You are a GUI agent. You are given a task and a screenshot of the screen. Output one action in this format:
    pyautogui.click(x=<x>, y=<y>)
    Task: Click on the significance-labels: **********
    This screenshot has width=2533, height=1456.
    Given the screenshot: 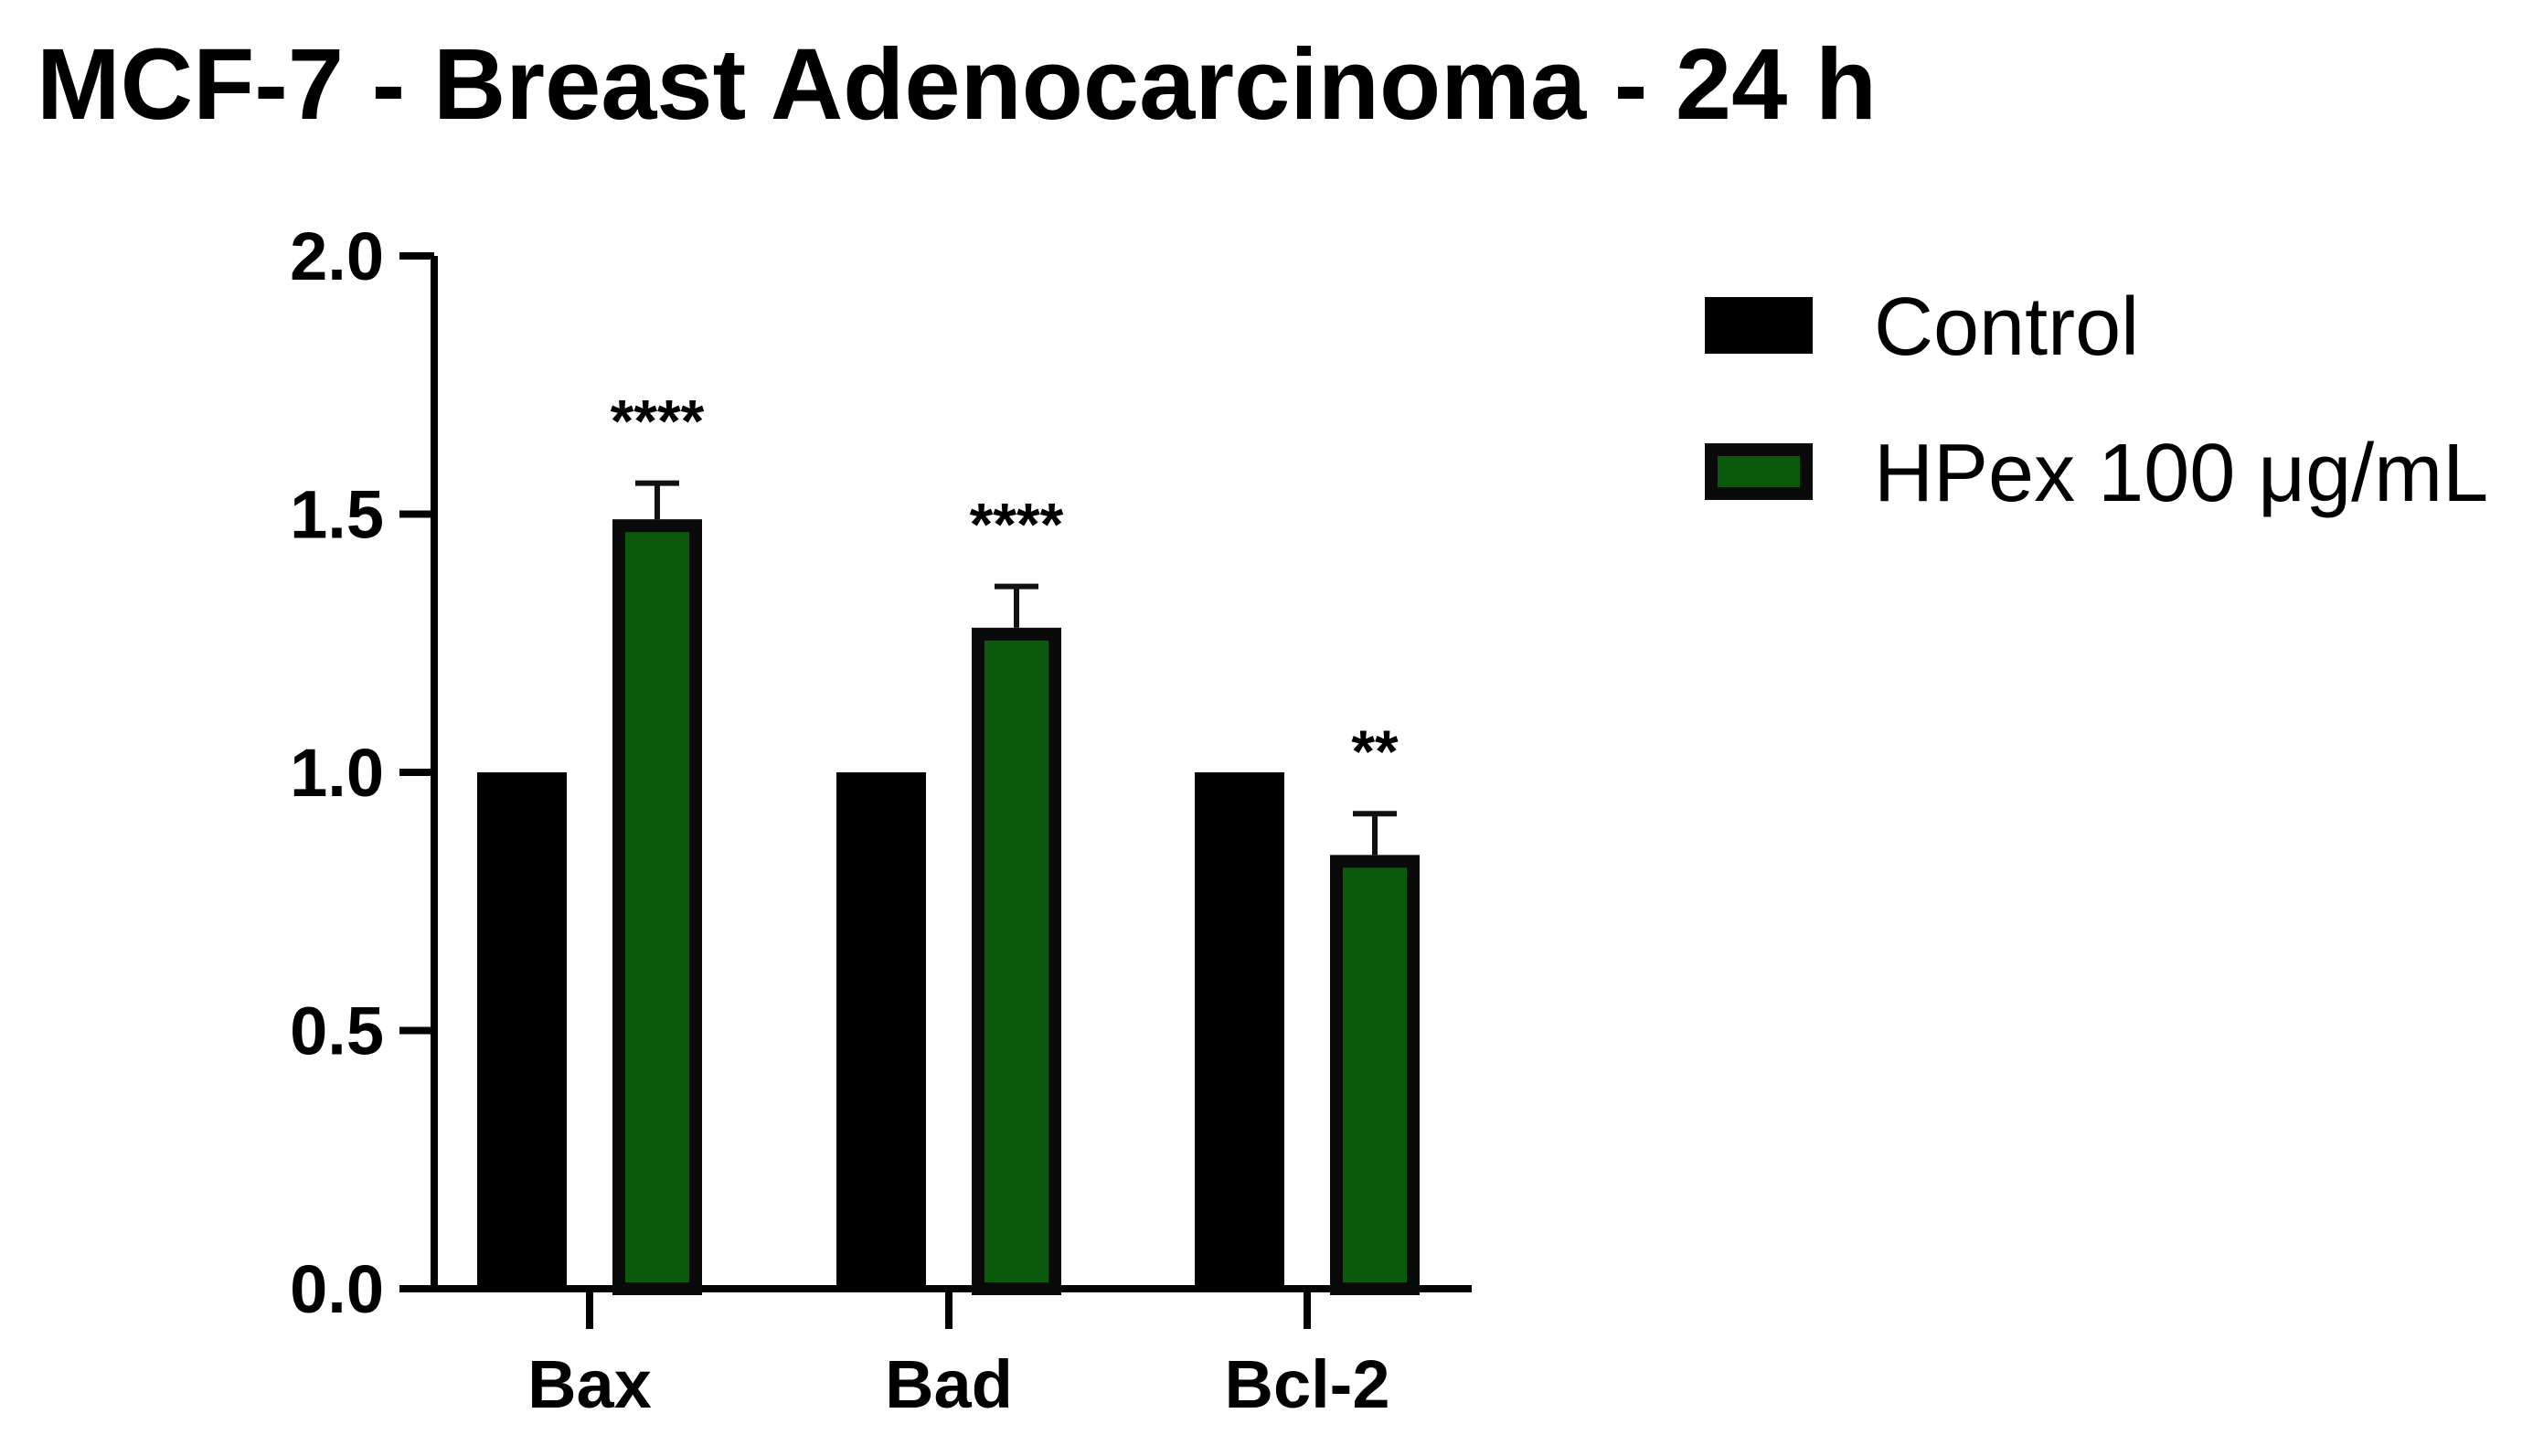 What is the action you would take?
    pyautogui.click(x=1005, y=587)
    